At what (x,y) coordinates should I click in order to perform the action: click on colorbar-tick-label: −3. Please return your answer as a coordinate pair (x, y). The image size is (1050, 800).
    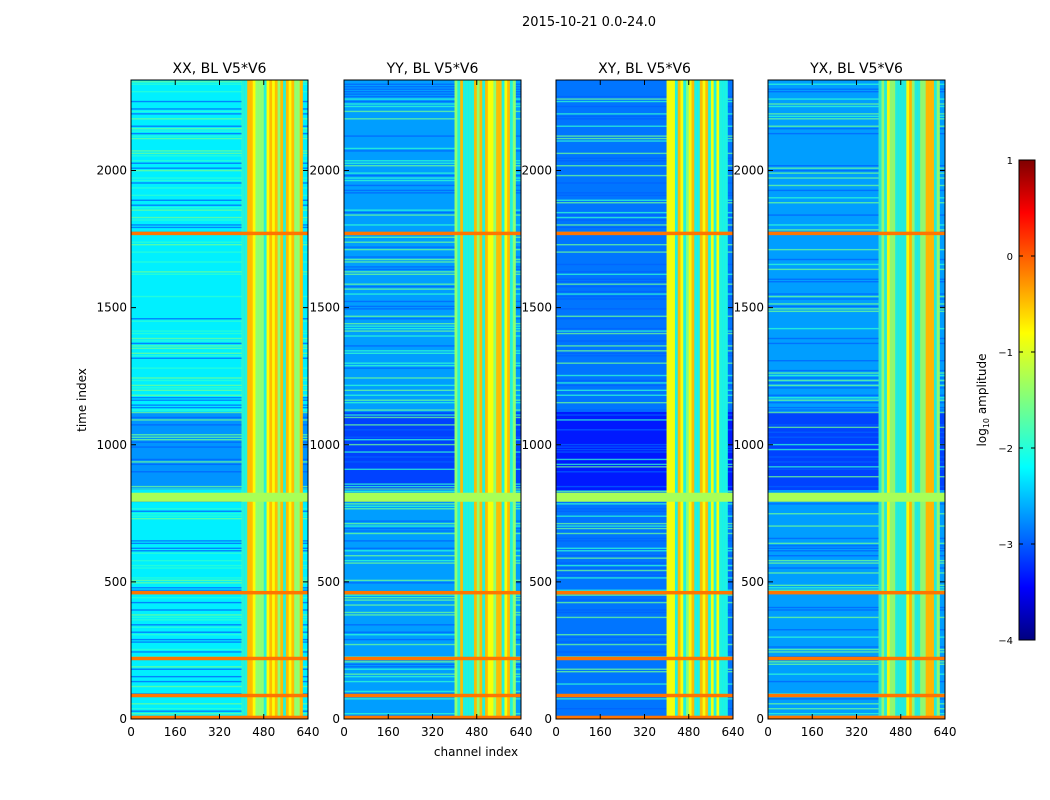
    Looking at the image, I should click on (1005, 545).